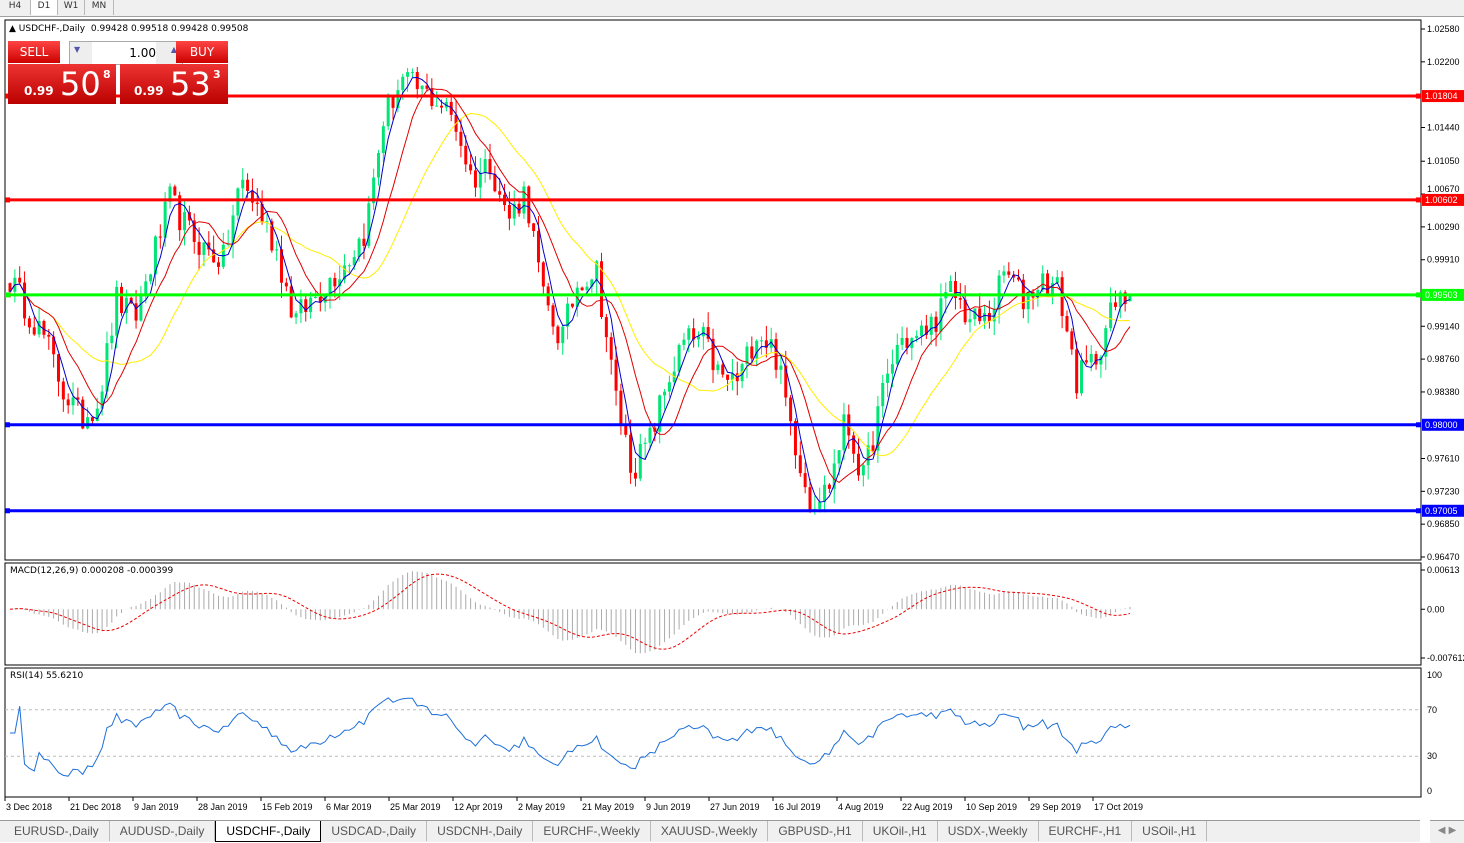 The image size is (1464, 843). Describe the element at coordinates (1055, 807) in the screenshot. I see `x-tick-label: 29 Sep 2019` at that location.